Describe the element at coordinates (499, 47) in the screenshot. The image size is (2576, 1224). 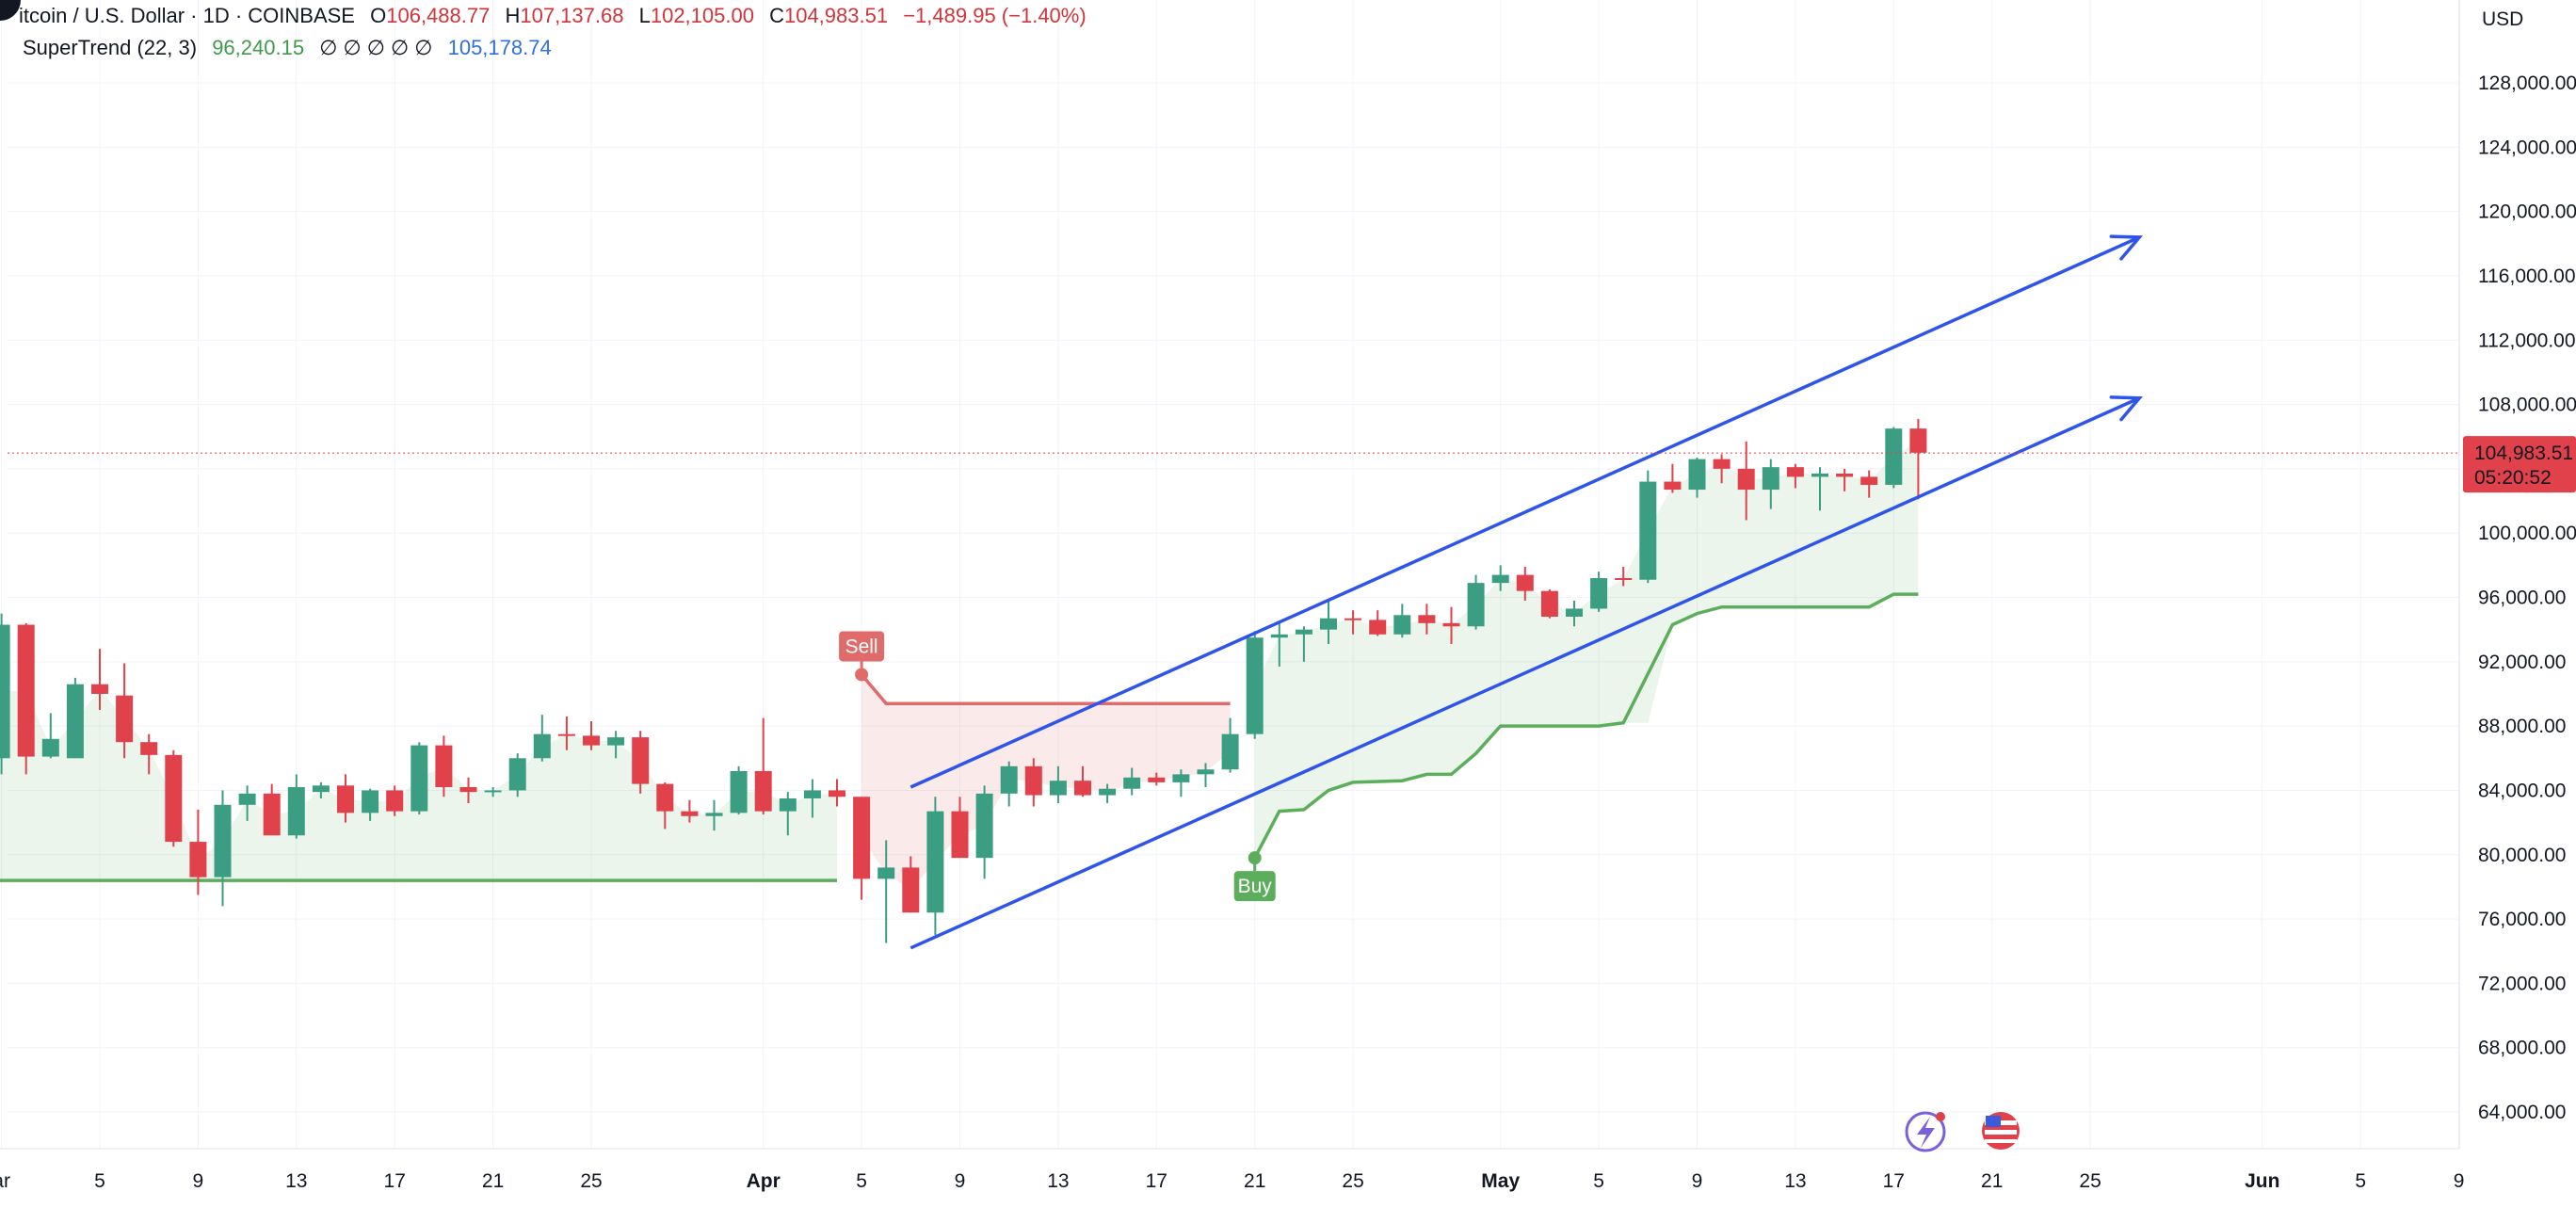
I see `indicator-value-2: 105,178.74` at that location.